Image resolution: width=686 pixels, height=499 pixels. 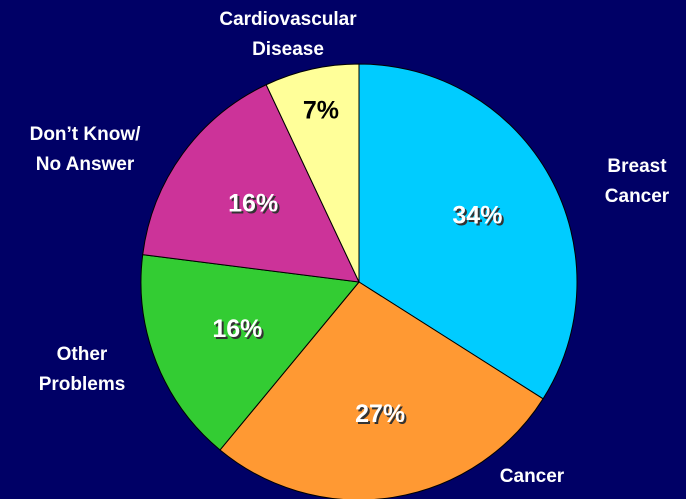 I want to click on value-label: 34%, so click(x=477, y=215).